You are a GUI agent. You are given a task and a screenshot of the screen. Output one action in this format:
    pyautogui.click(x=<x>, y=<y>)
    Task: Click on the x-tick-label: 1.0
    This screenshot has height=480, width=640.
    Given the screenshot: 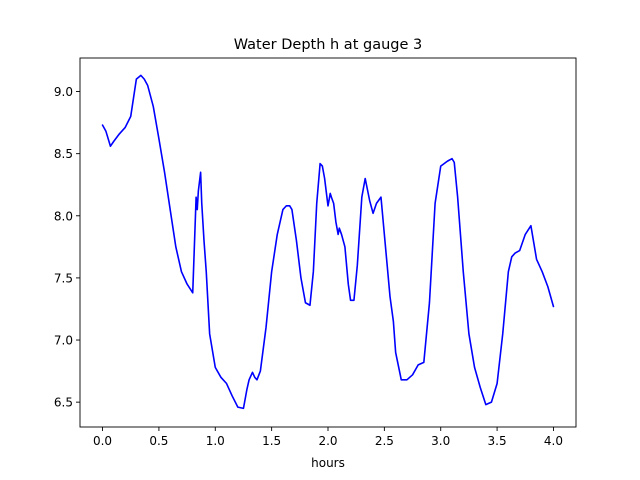 What is the action you would take?
    pyautogui.click(x=215, y=441)
    